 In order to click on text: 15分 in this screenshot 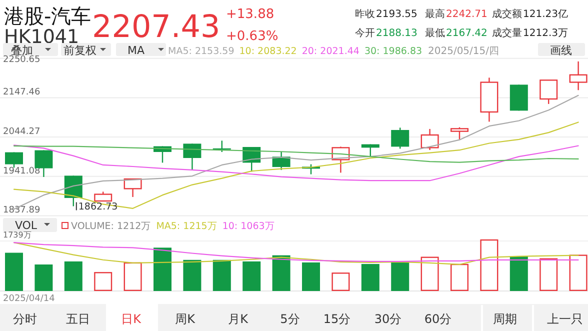, I will do `click(337, 319)`.